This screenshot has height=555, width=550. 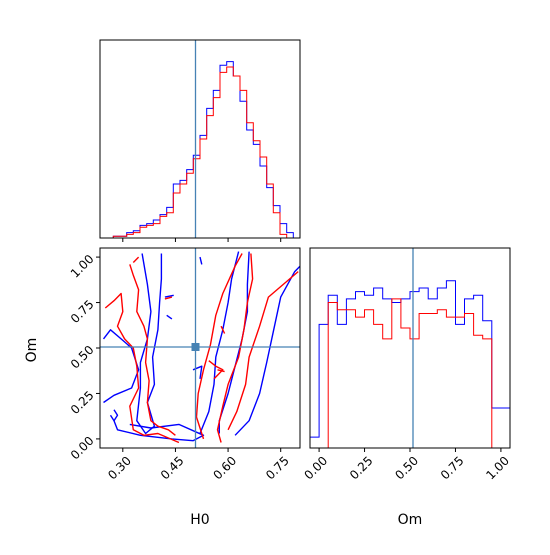 I want to click on joint-x-tick-label: 0.30, so click(x=119, y=468).